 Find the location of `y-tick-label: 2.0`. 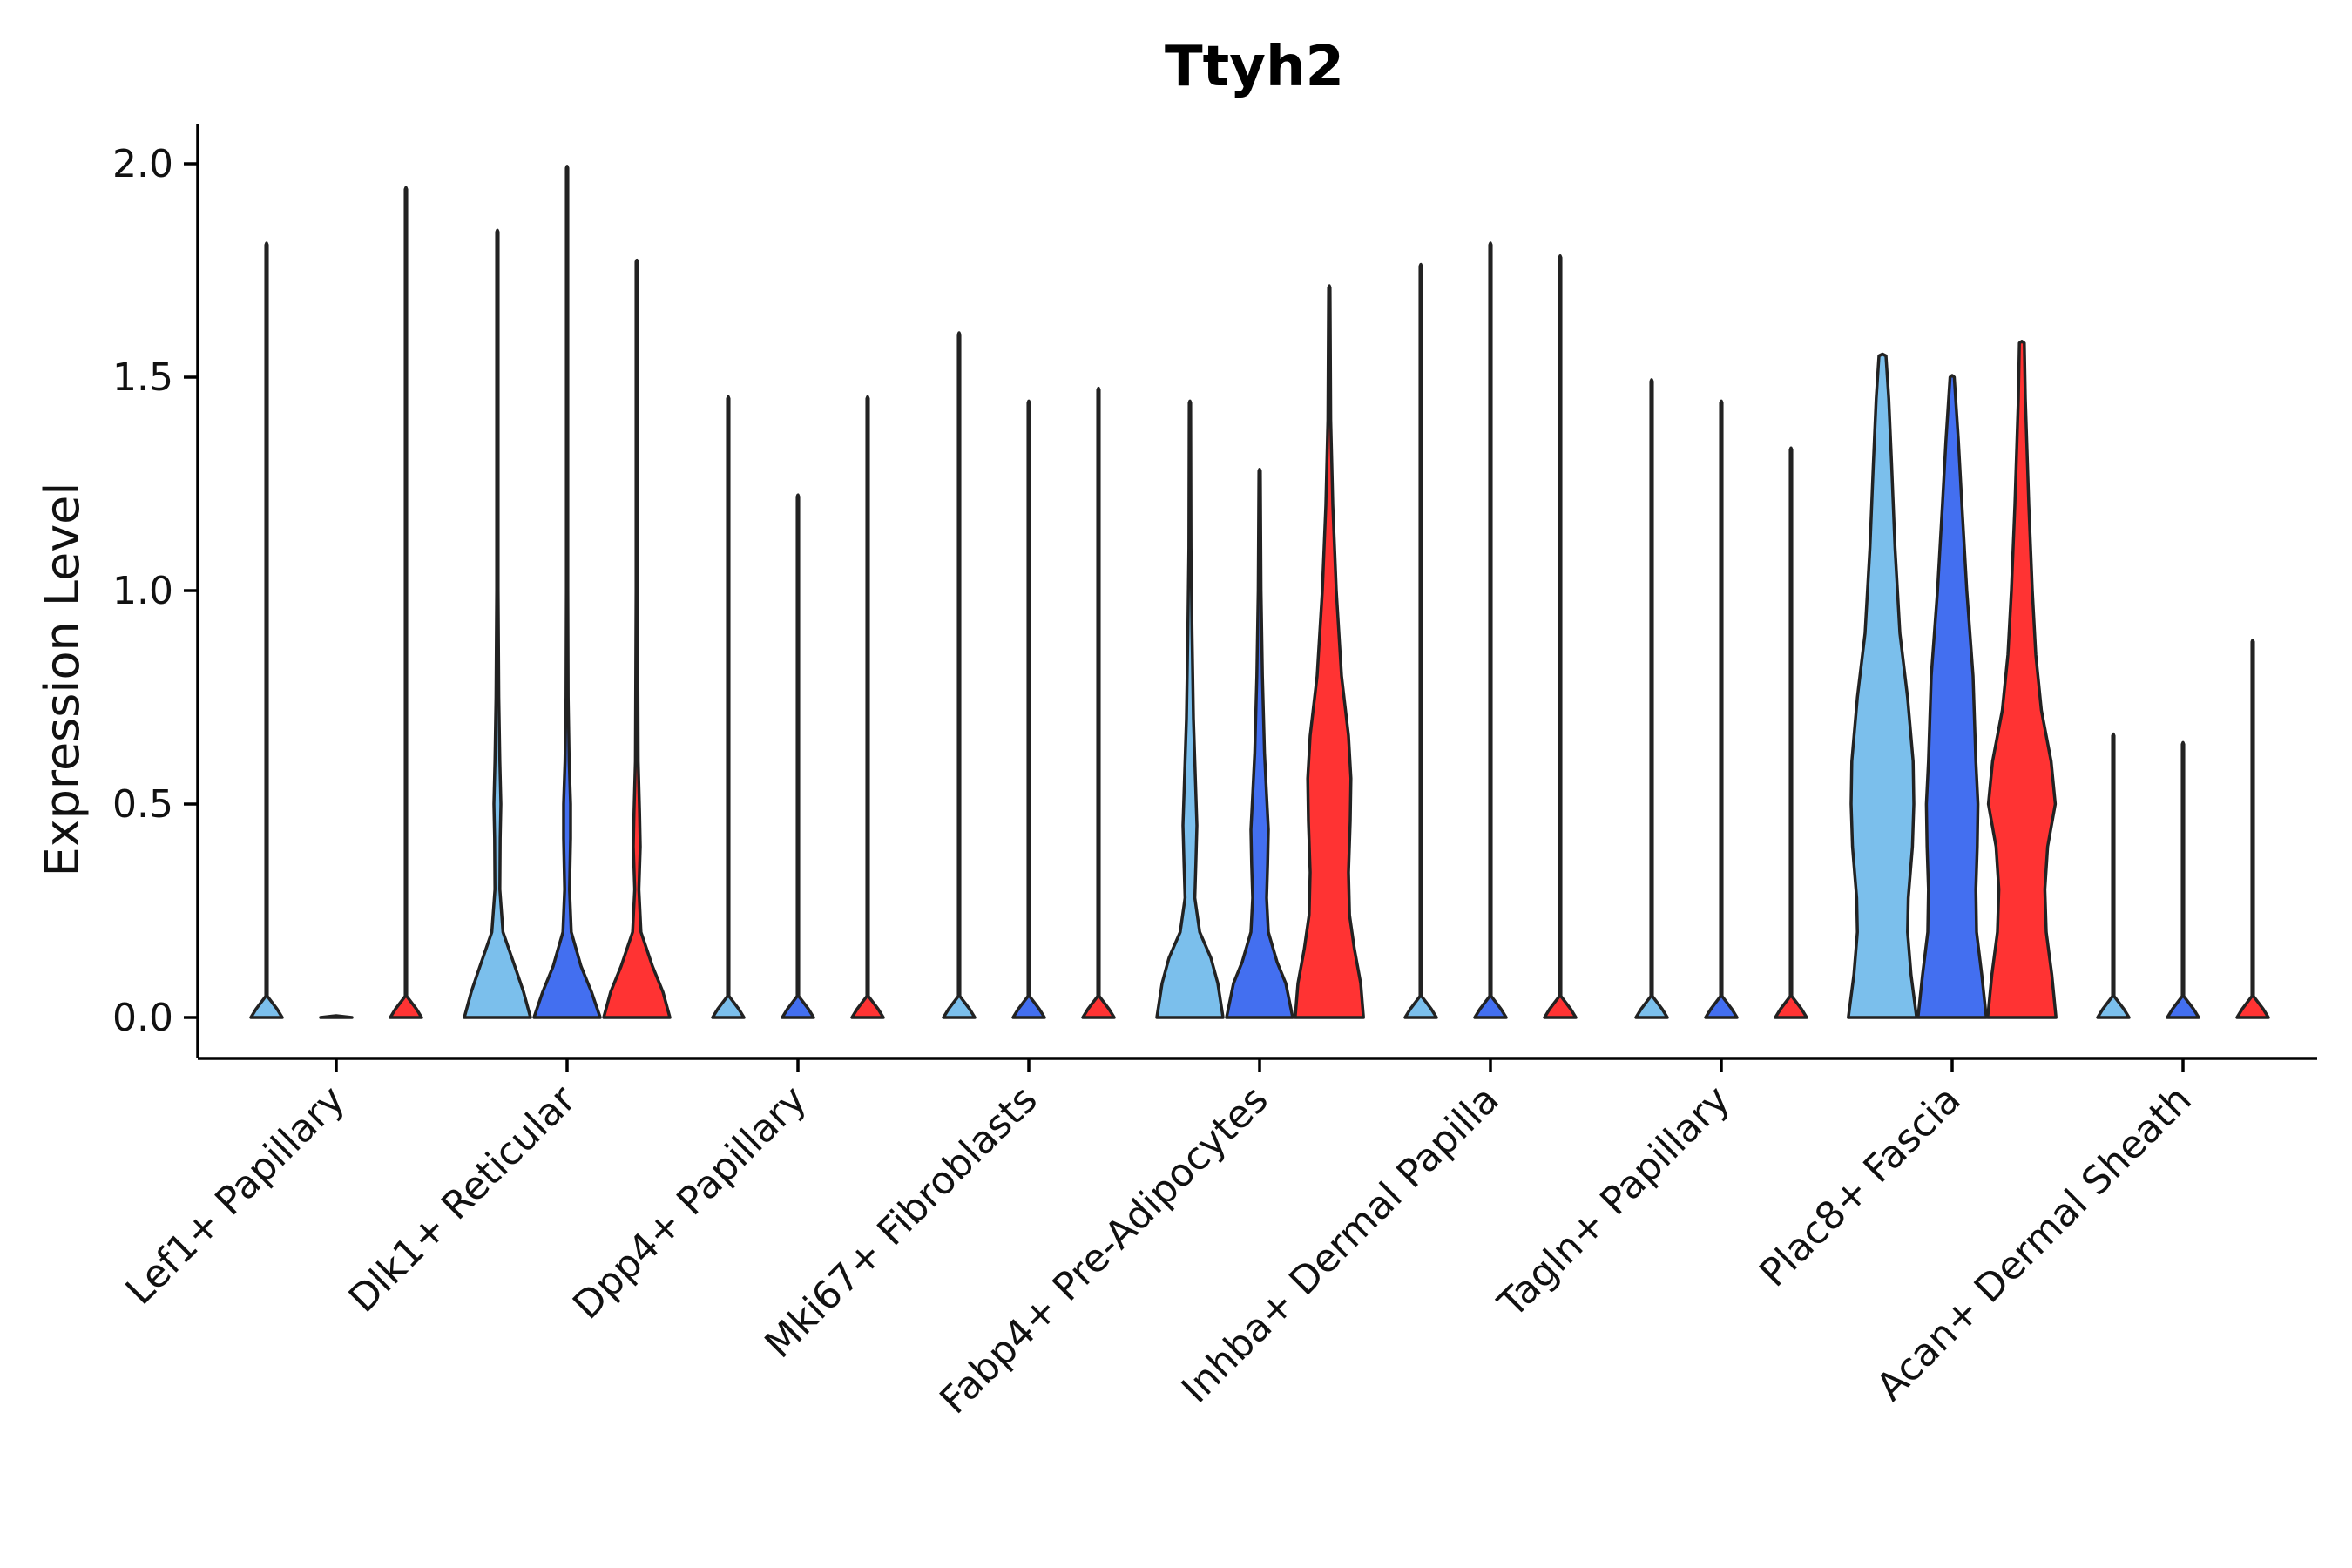

y-tick-label: 2.0 is located at coordinates (142, 164).